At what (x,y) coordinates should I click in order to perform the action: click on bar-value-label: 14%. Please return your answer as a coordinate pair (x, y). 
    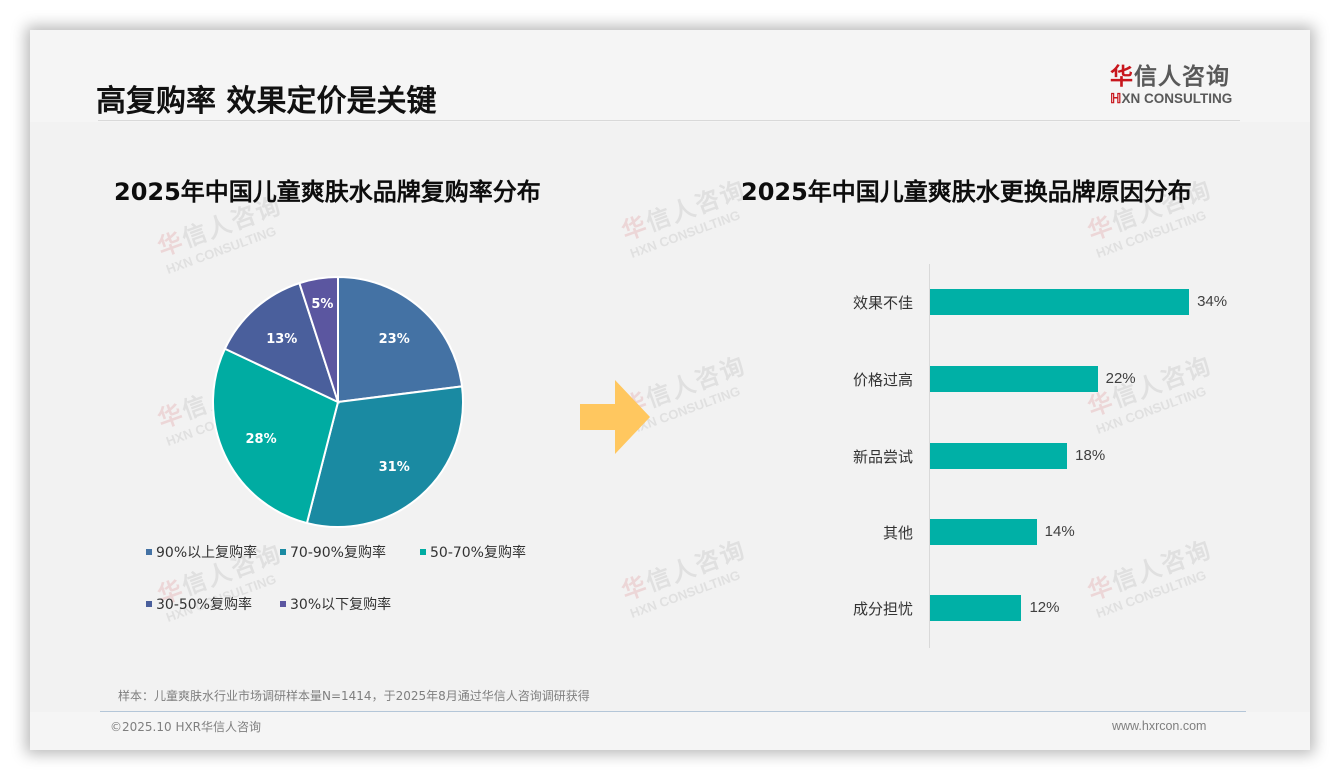
    Looking at the image, I should click on (1059, 531).